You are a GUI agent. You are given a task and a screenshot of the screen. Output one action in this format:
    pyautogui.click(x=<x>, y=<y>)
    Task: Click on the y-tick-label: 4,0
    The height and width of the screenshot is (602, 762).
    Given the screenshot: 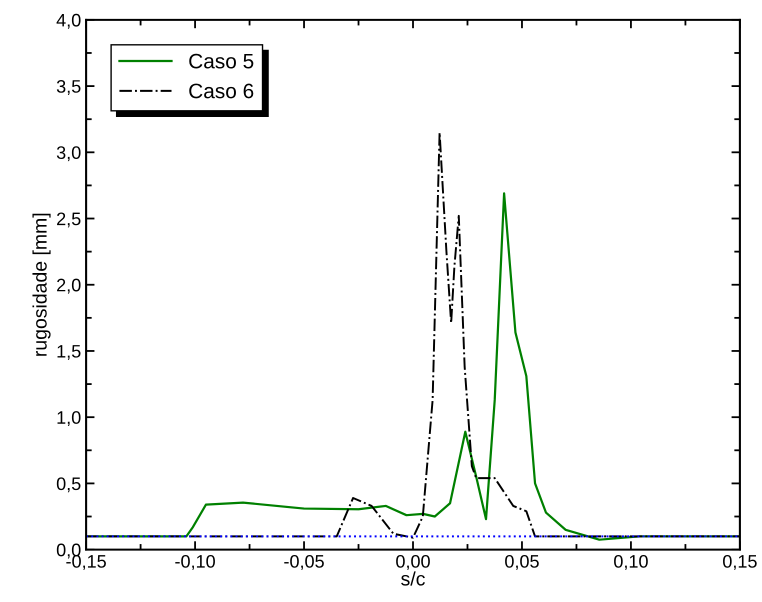 What is the action you would take?
    pyautogui.click(x=68, y=21)
    